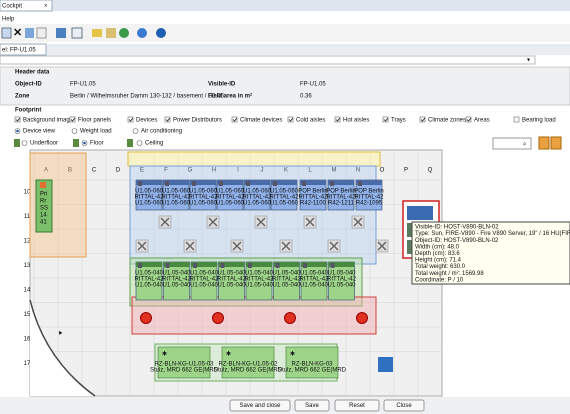 The image size is (570, 414). I want to click on column-label: O, so click(382, 171).